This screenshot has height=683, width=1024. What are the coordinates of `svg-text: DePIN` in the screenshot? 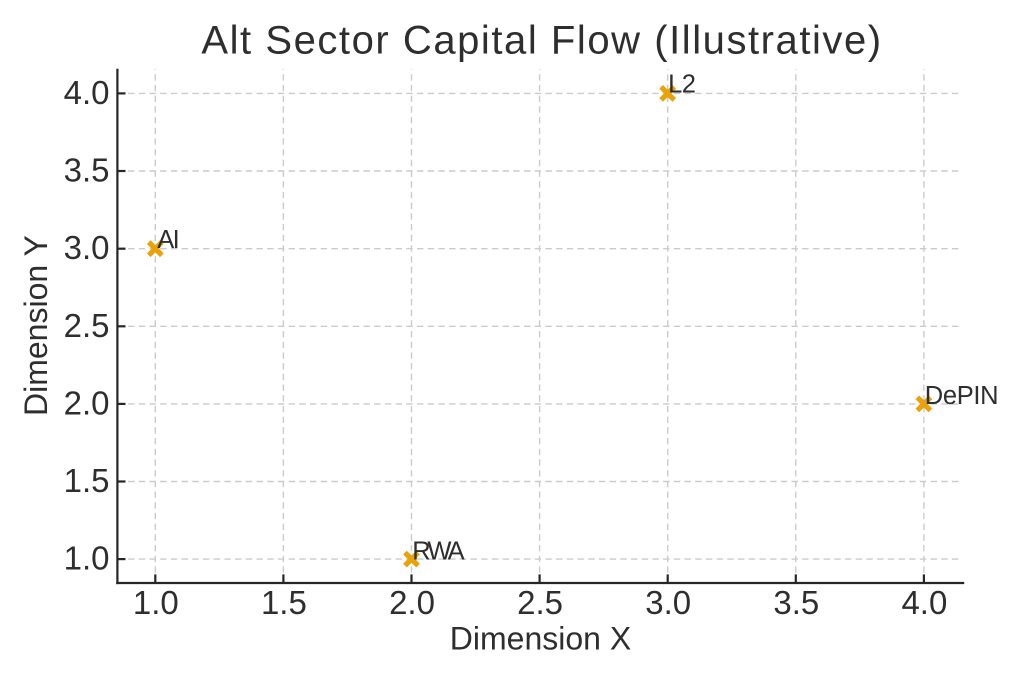 It's located at (961, 396).